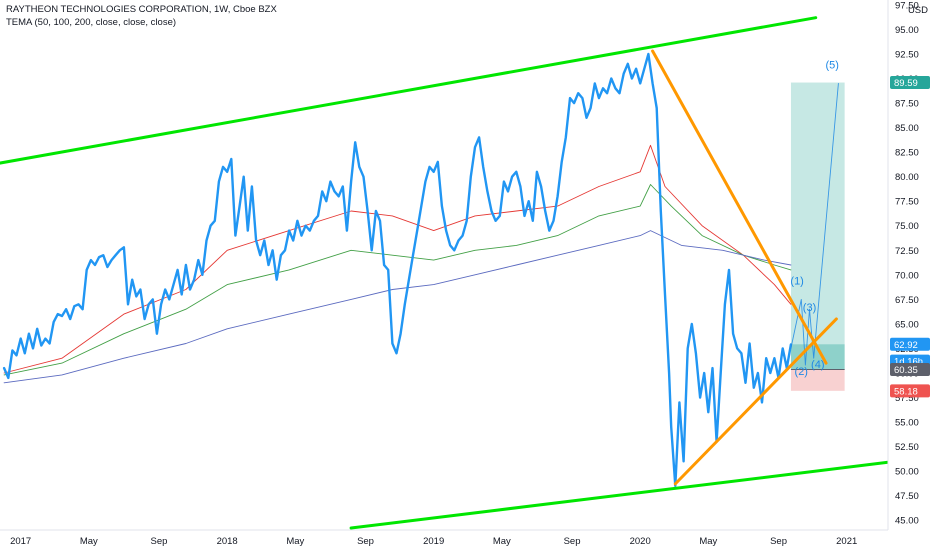  Describe the element at coordinates (908, 362) in the screenshot. I see `price-badge-label: 1d 16h` at that location.